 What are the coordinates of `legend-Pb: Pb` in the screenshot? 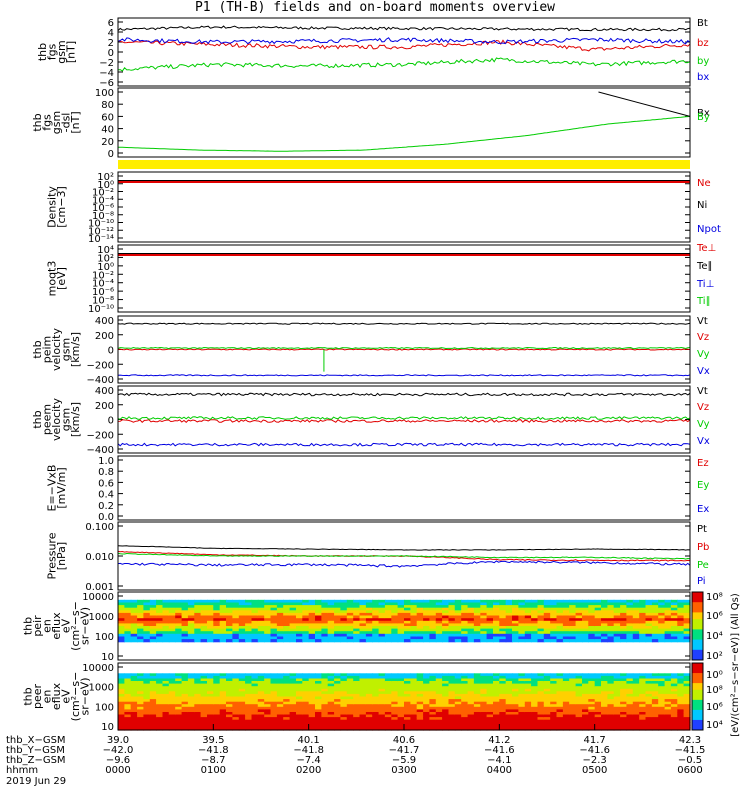 It's located at (703, 547).